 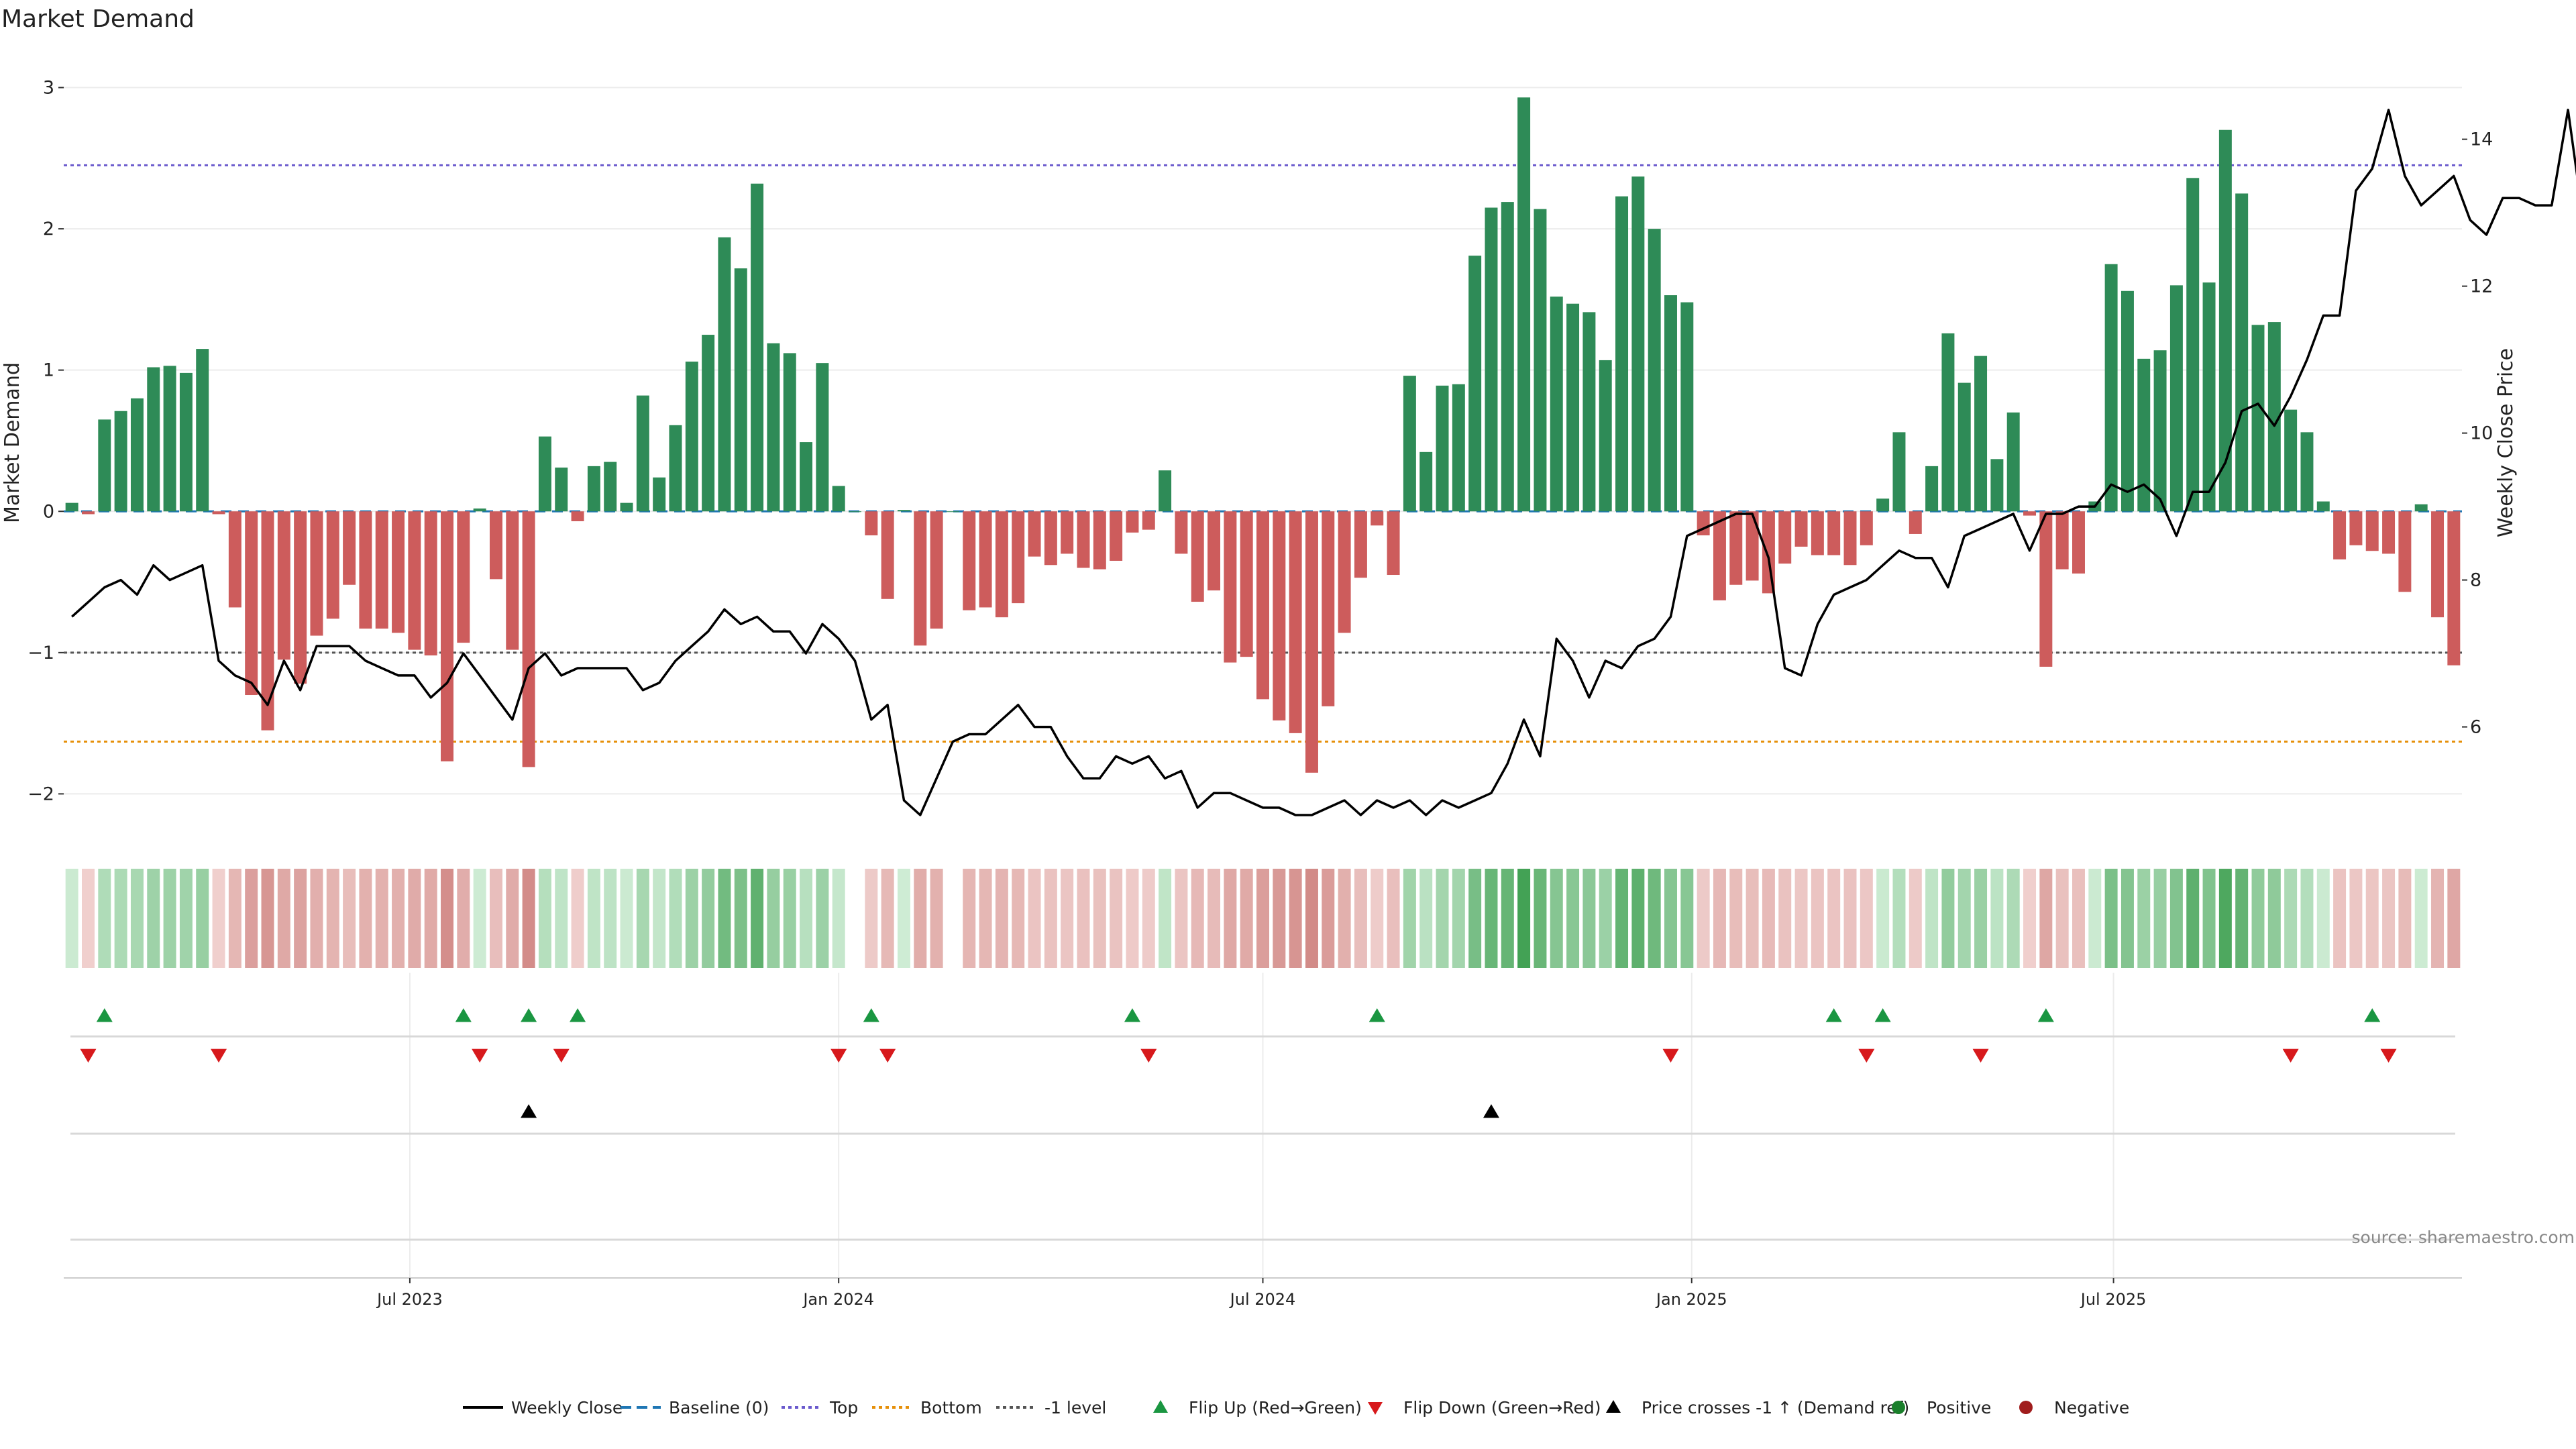 What do you see at coordinates (529, 1111) in the screenshot?
I see `price-cross-marker` at bounding box center [529, 1111].